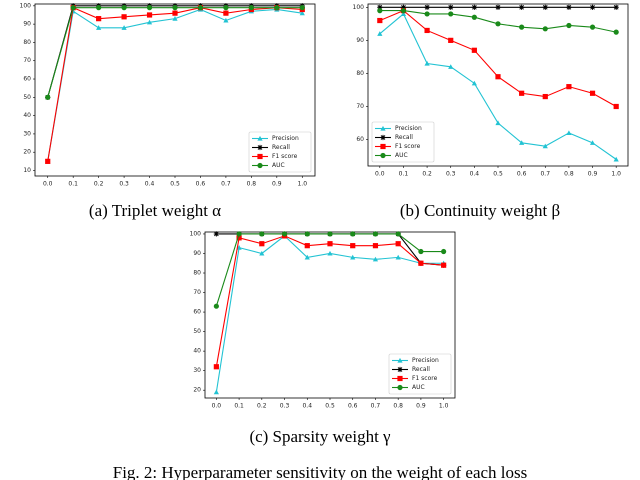  I want to click on x-tick-label: 0.2, so click(427, 174).